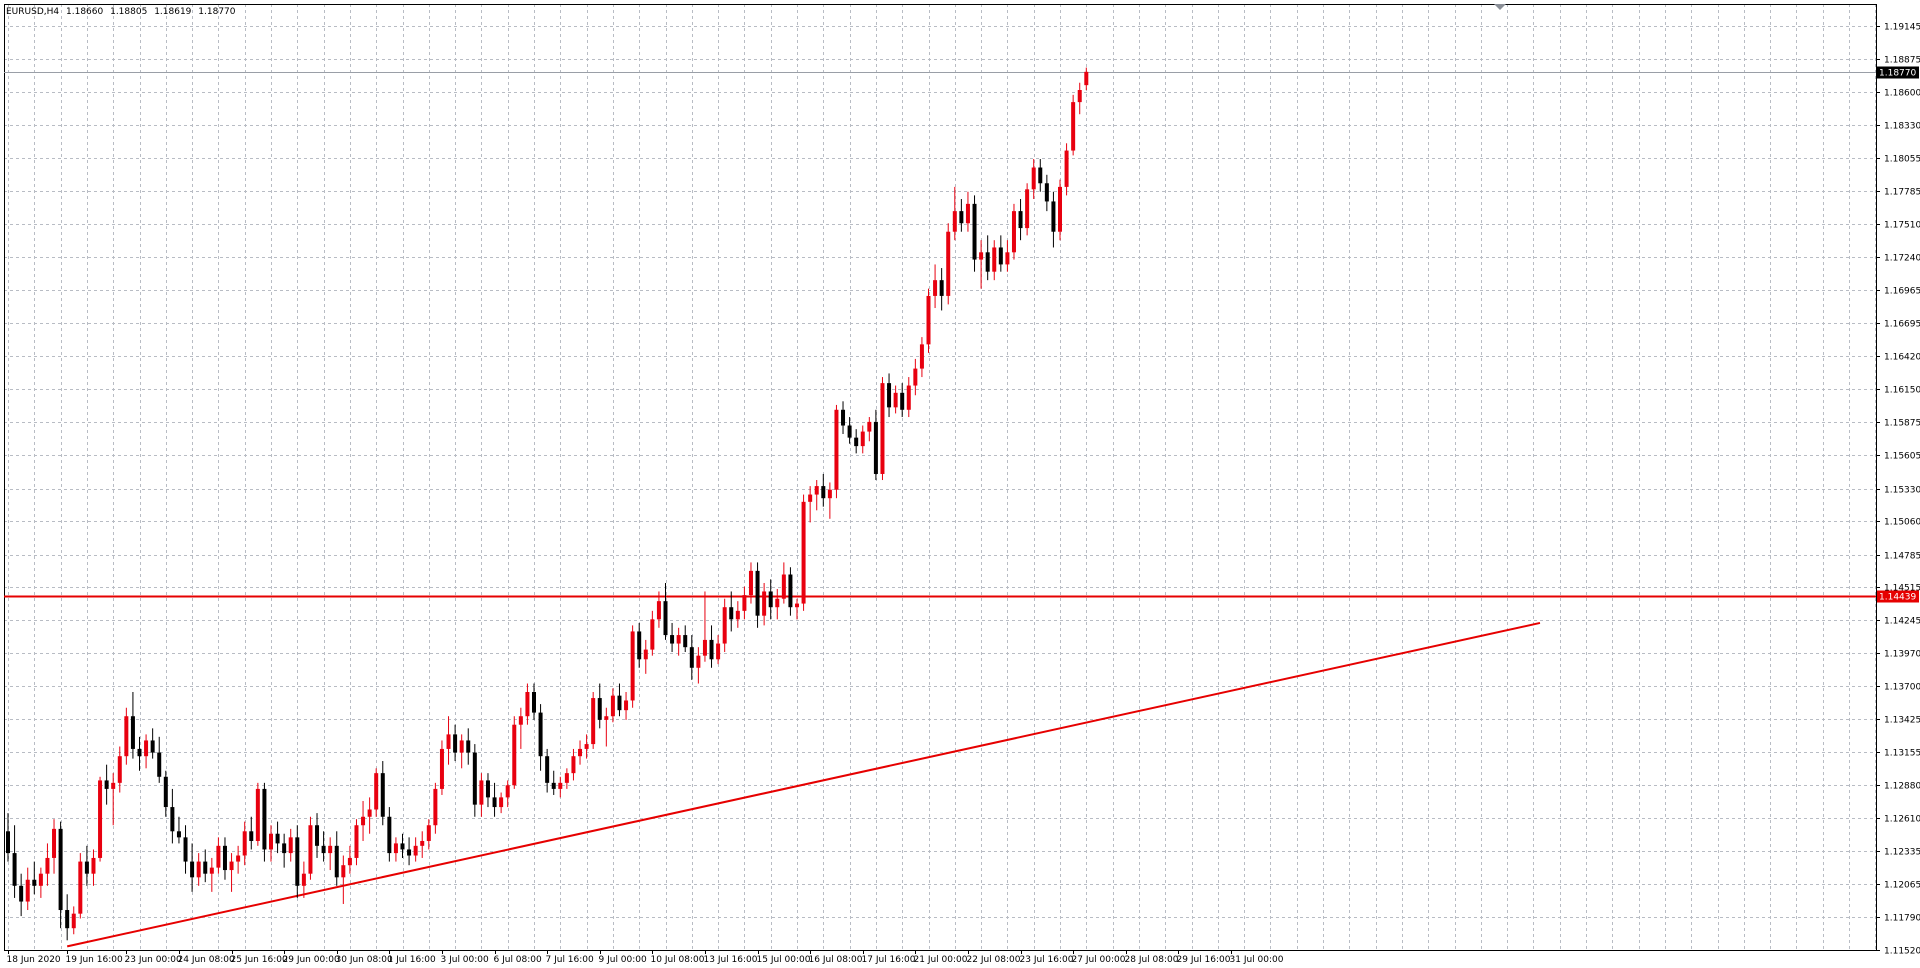 The height and width of the screenshot is (968, 1920). I want to click on x-tick-label: 23 Jul 16:00, so click(1047, 960).